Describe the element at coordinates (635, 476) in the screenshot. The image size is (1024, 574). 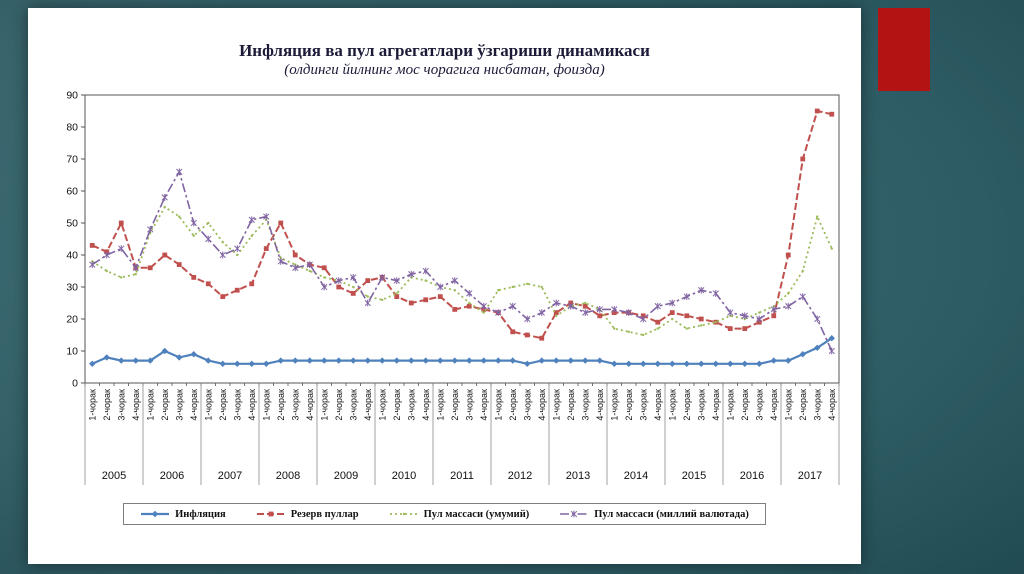
I see `year-label: 2014` at that location.